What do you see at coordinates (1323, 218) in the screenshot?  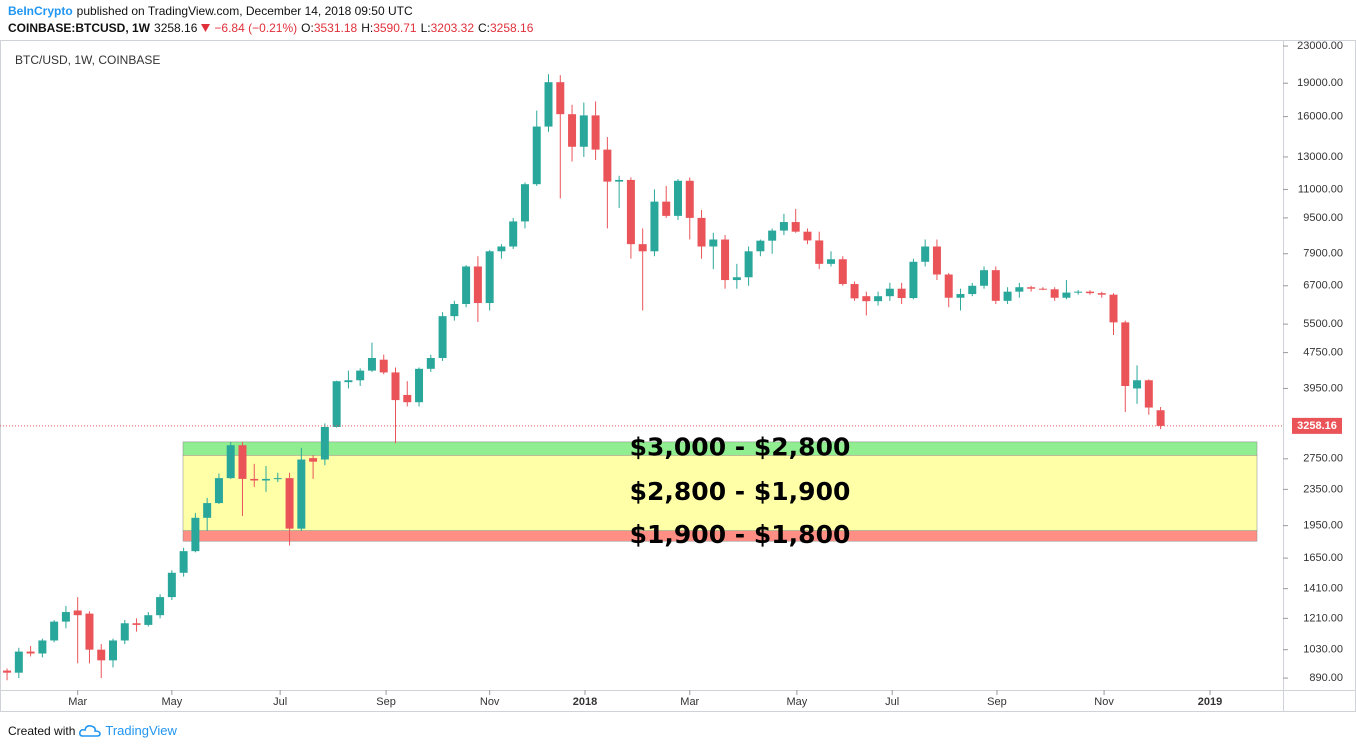 I see `y-tick-label: 9500.00` at bounding box center [1323, 218].